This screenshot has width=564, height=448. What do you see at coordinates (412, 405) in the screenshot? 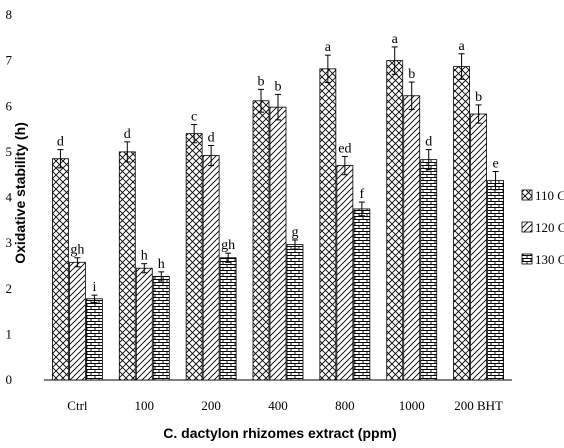
I see `x-tick-label: 1000` at bounding box center [412, 405].